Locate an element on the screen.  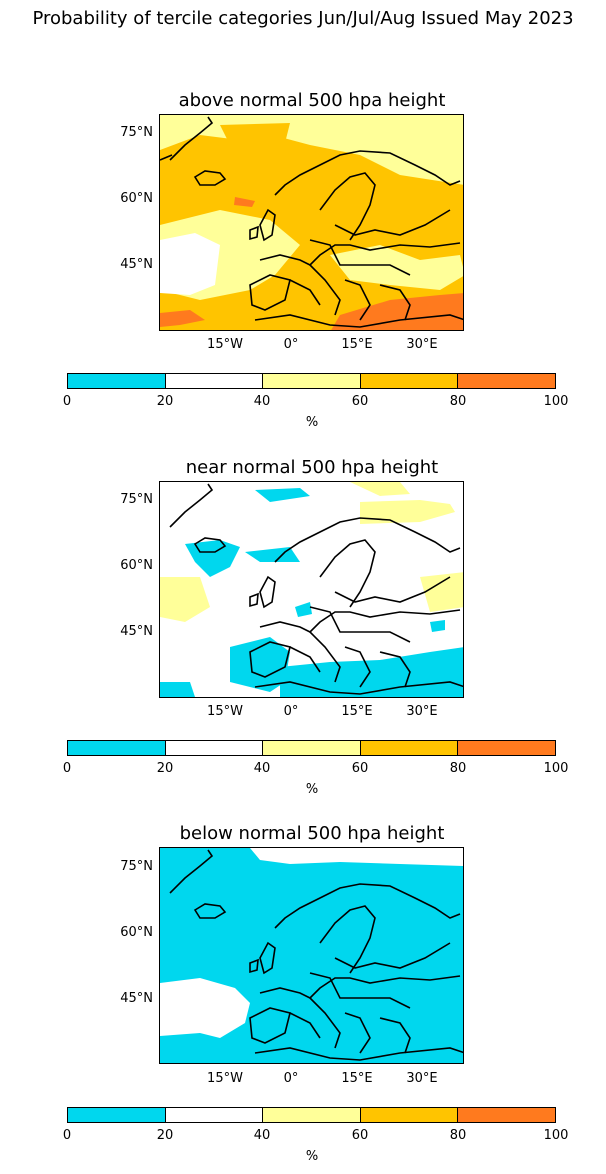
panel-title-above: above normal 500 hpa height is located at coordinates (312, 100).